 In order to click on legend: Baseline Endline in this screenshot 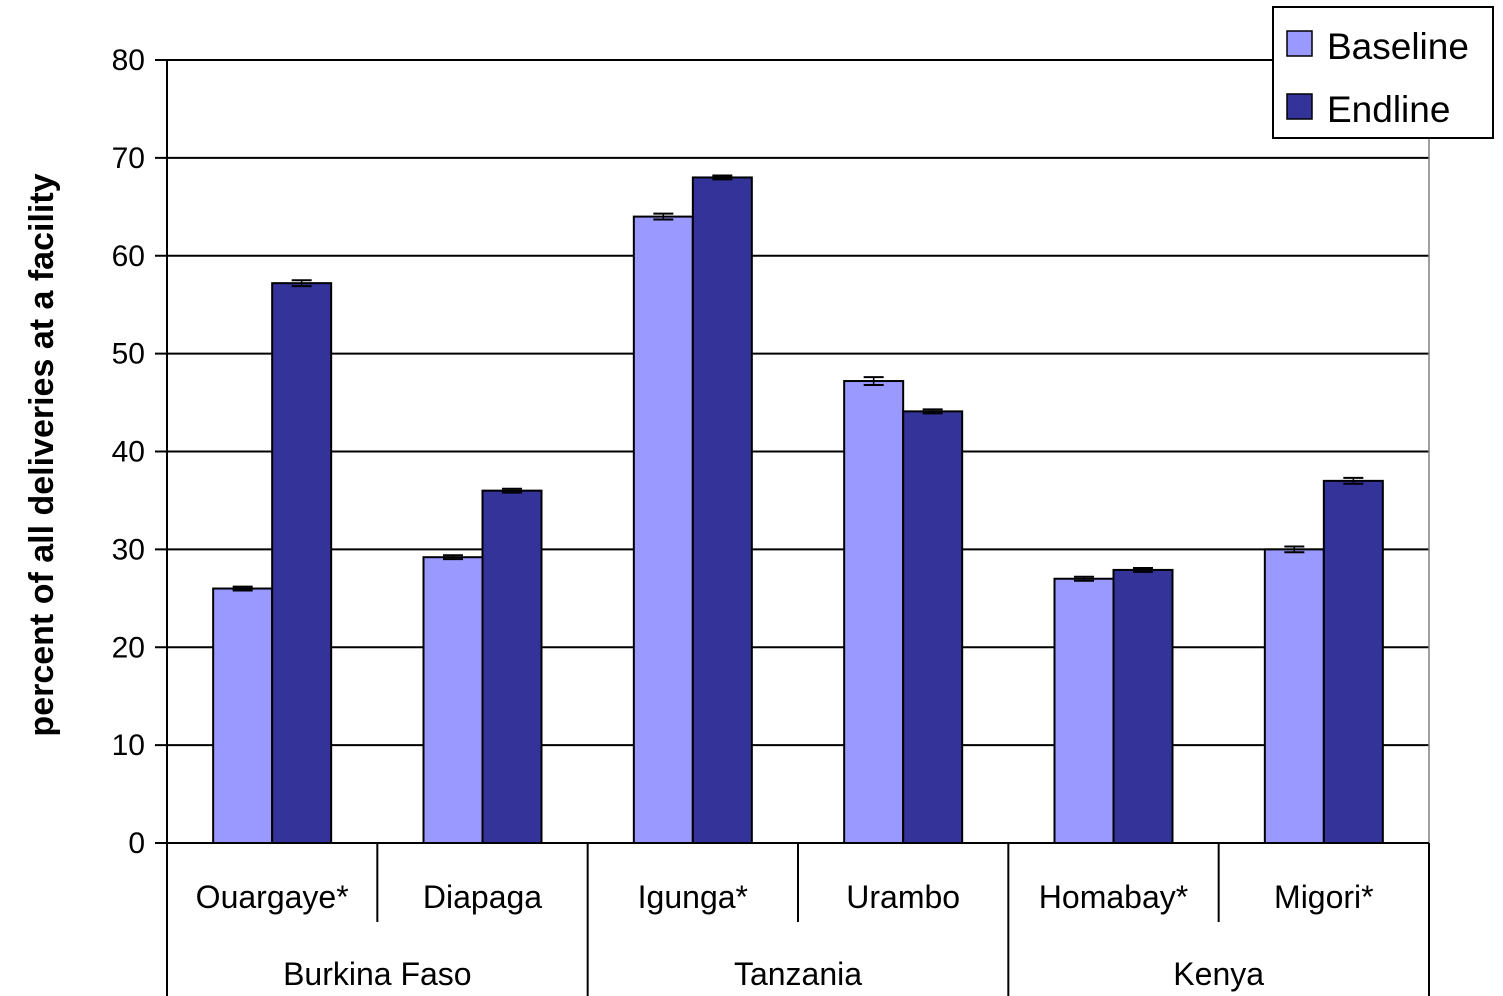, I will do `click(1383, 72)`.